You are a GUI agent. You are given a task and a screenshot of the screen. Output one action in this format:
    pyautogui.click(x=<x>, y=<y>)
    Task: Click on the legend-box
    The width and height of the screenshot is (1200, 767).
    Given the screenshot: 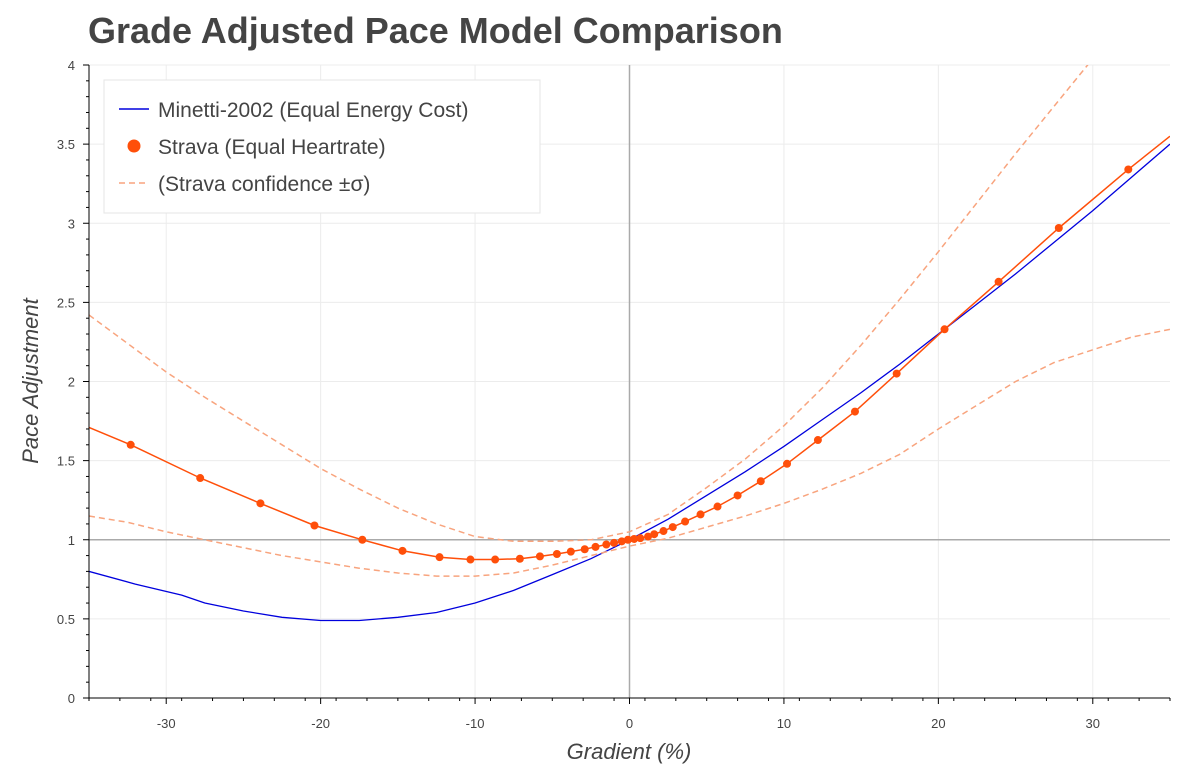 What is the action you would take?
    pyautogui.click(x=322, y=146)
    